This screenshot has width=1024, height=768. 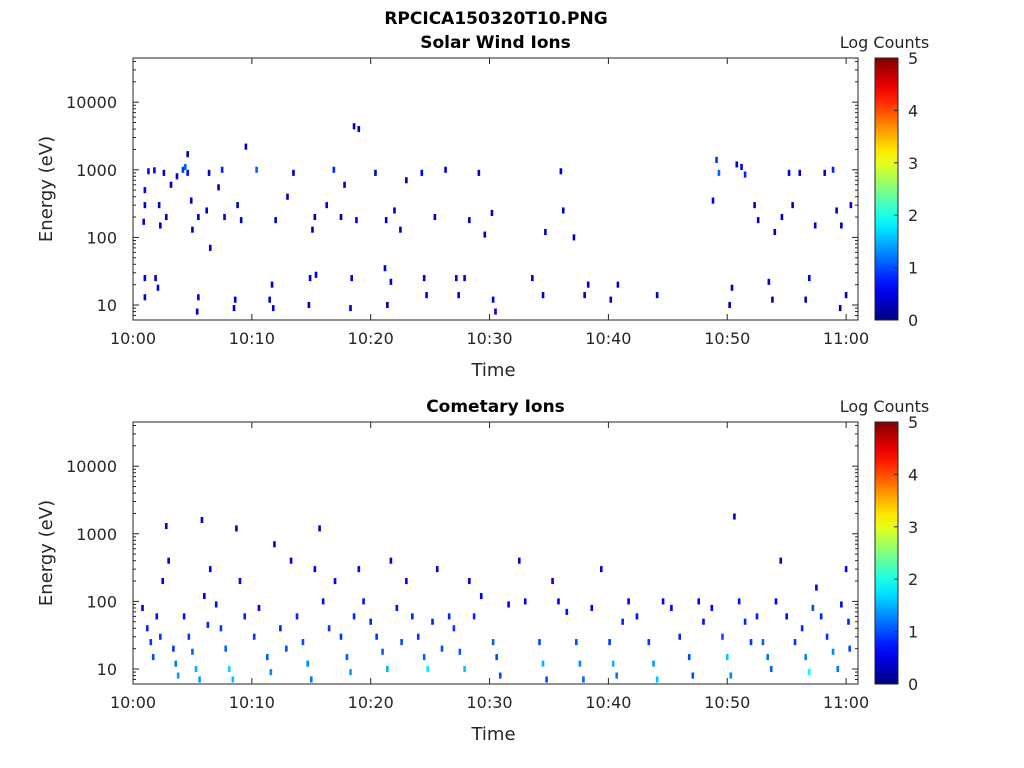 What do you see at coordinates (846, 338) in the screenshot?
I see `panel1-x-tick-label: 11:00` at bounding box center [846, 338].